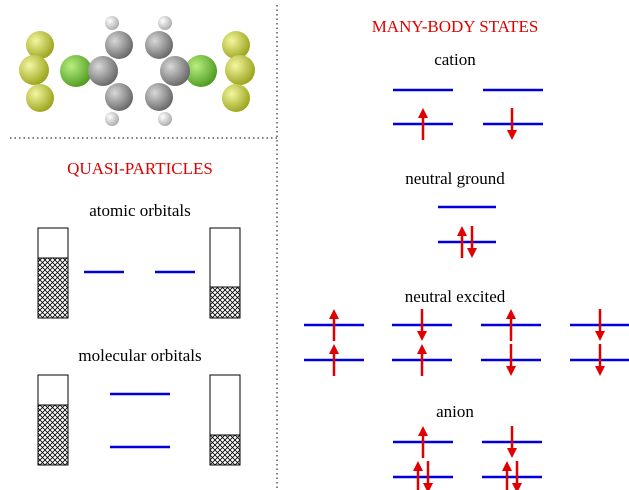  I want to click on label: atomic orbitals, so click(140, 210).